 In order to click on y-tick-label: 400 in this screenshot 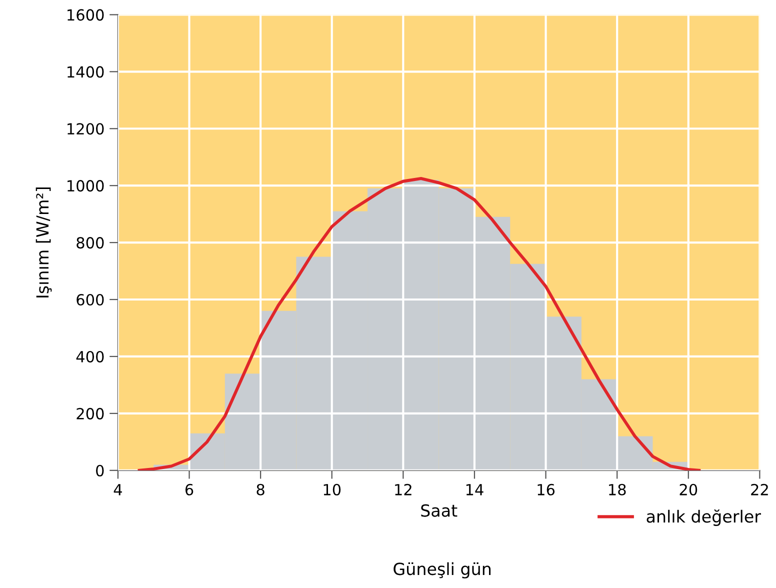, I will do `click(90, 356)`.